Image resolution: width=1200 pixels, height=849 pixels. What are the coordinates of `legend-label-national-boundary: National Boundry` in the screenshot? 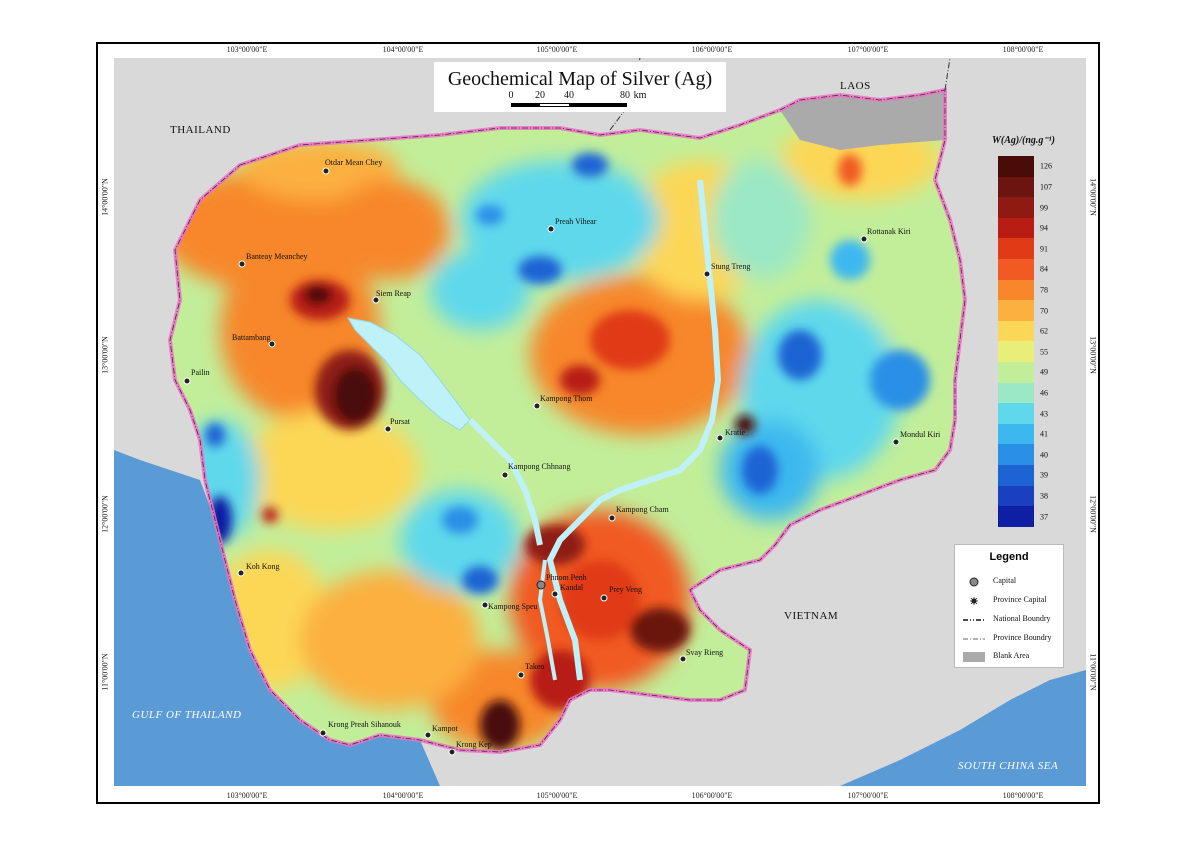 It's located at (1022, 618).